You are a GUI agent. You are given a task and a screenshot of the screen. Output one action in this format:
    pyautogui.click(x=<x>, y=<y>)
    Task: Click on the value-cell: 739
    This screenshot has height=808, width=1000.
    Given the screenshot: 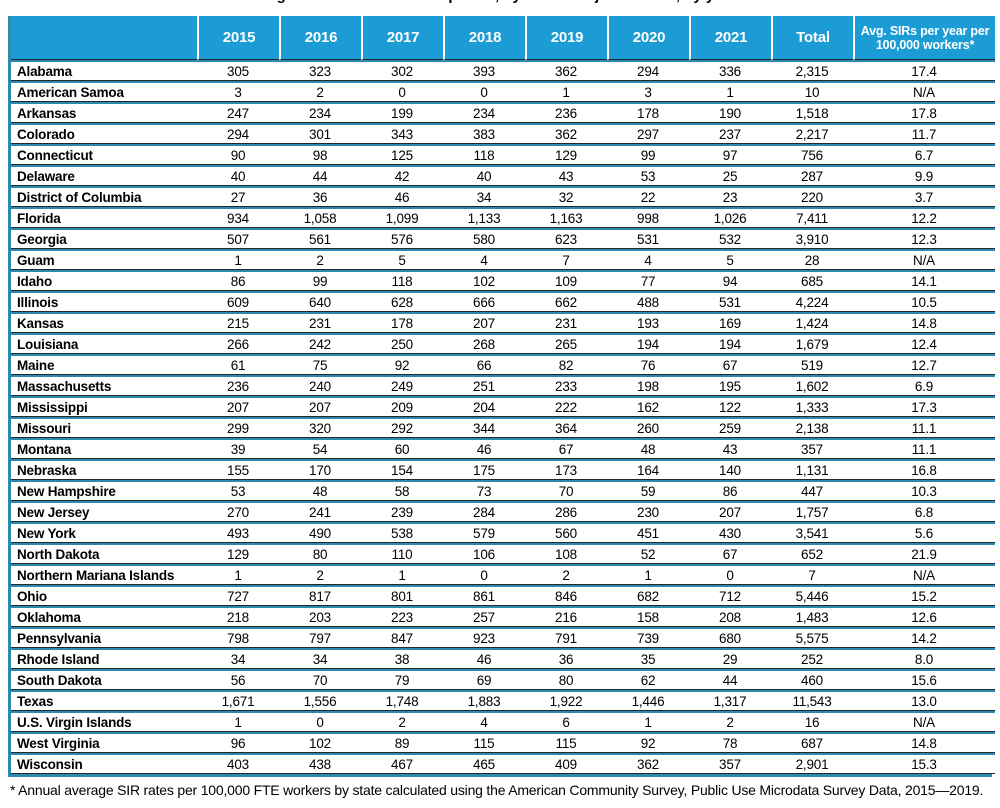 What is the action you would take?
    pyautogui.click(x=648, y=637)
    